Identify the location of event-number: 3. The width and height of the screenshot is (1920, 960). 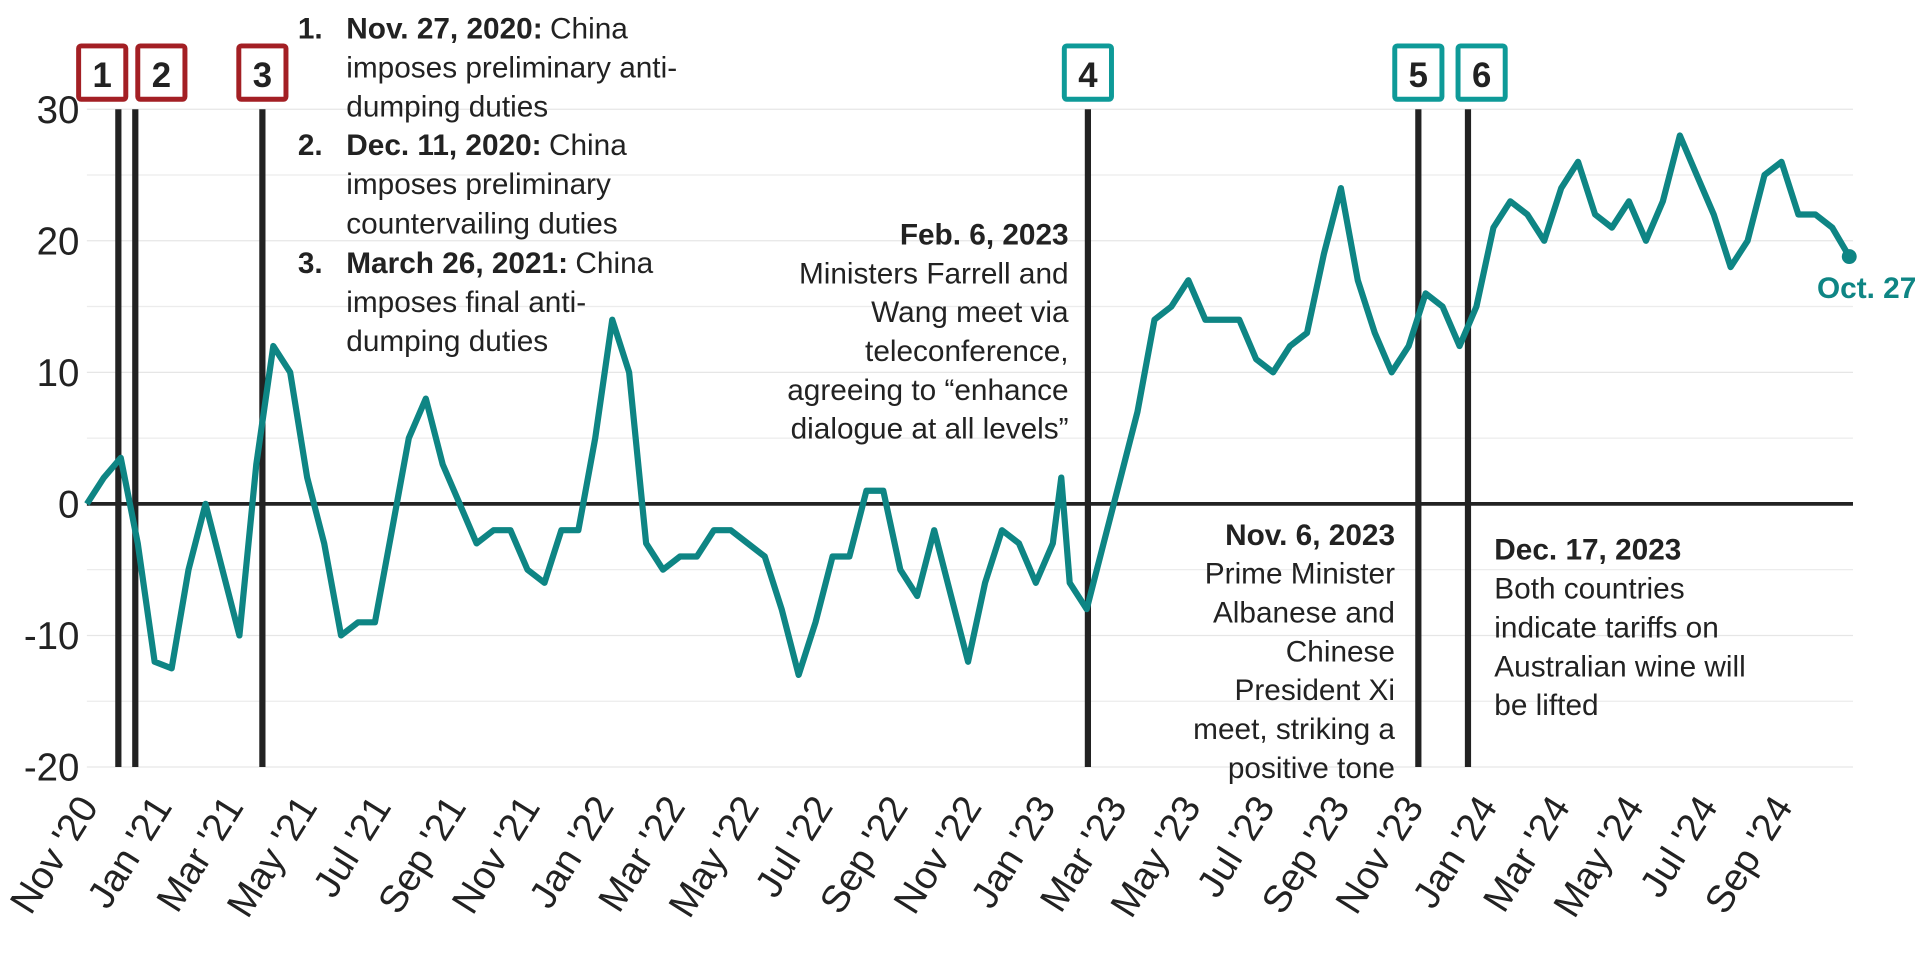
(262, 76).